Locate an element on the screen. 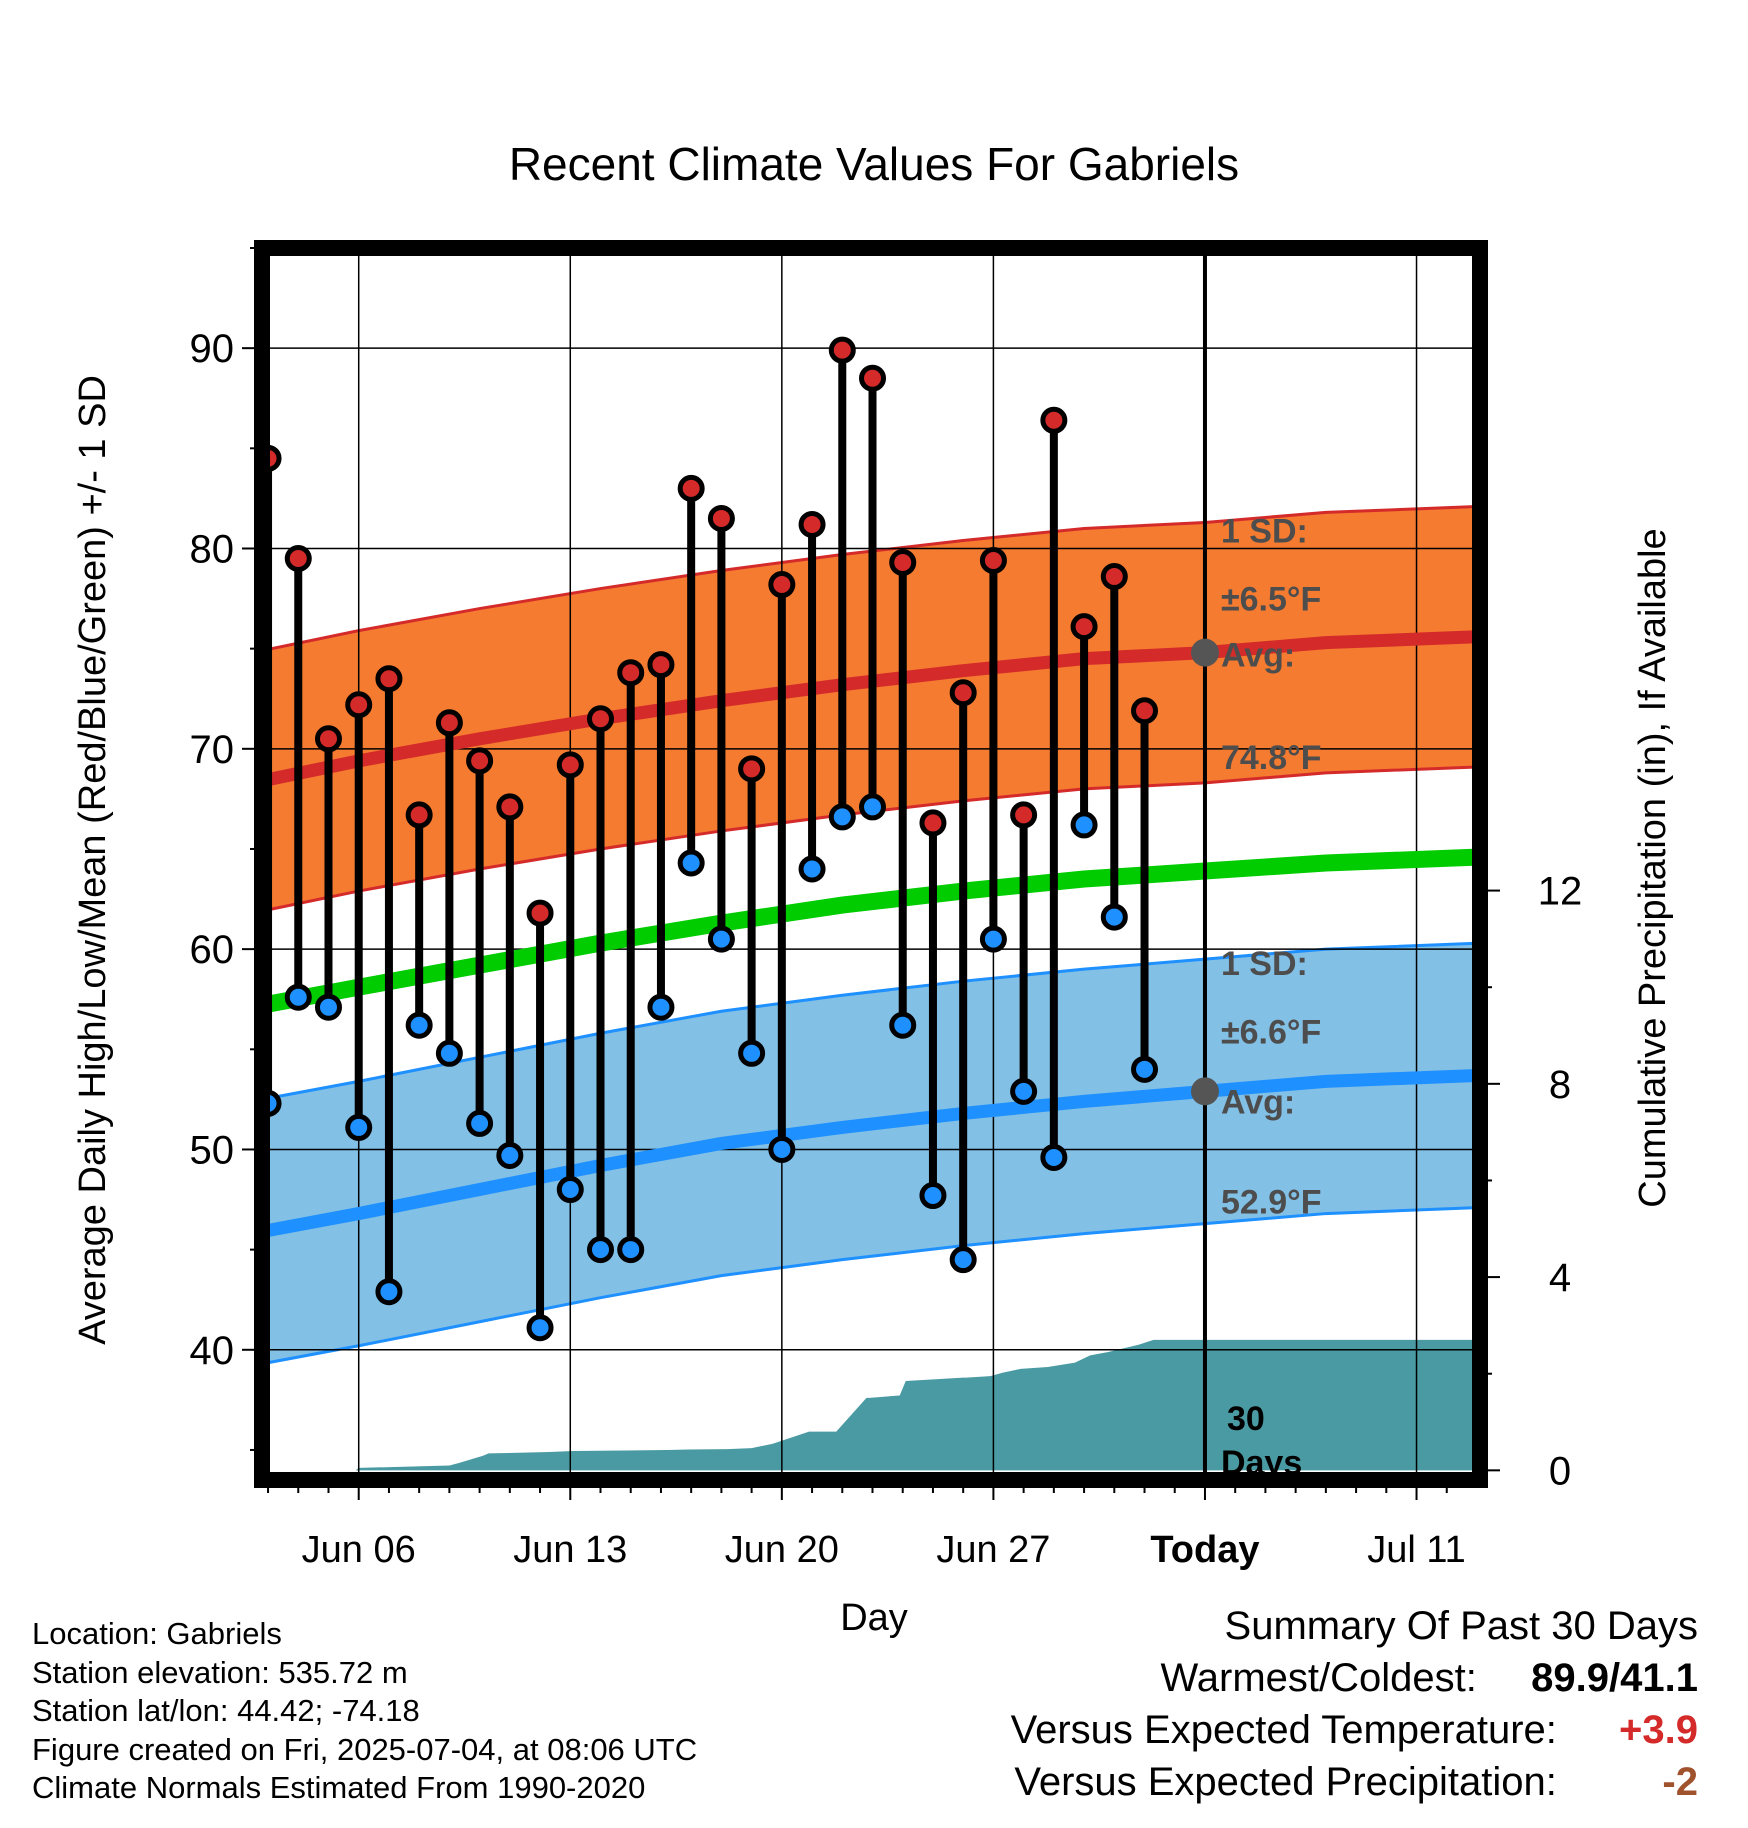 This screenshot has height=1828, width=1748. temp-anomaly-label: Versus Expected Temperature: is located at coordinates (1283, 1730).